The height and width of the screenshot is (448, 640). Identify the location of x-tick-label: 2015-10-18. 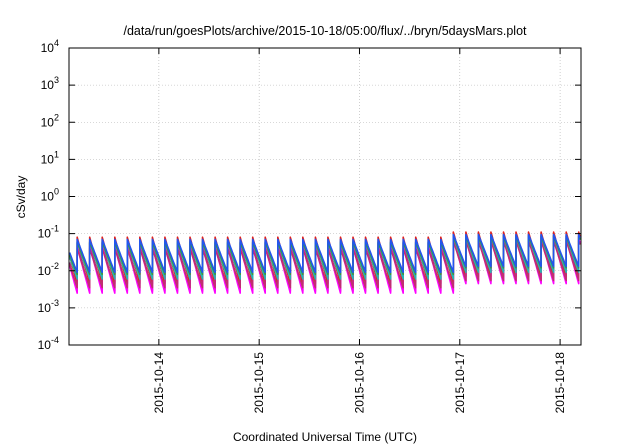
(560, 383).